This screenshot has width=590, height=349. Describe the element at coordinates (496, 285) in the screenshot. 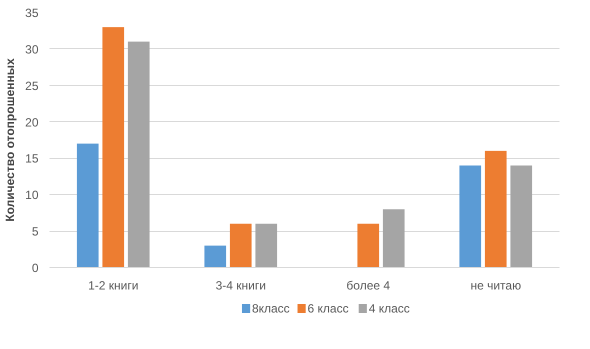

I see `x-tick-label: не читаю` at that location.